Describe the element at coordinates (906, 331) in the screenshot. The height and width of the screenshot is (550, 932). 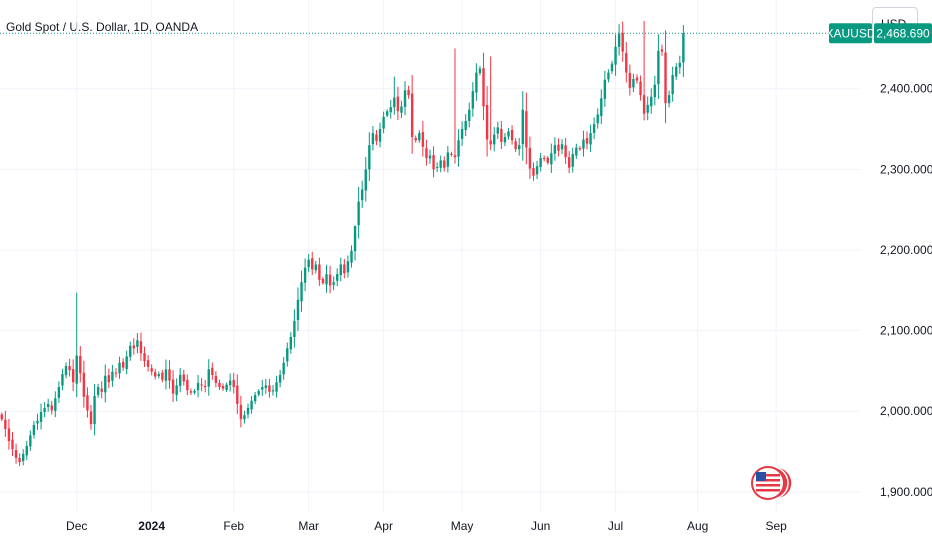
I see `price-tick-label: 2,100.000` at that location.